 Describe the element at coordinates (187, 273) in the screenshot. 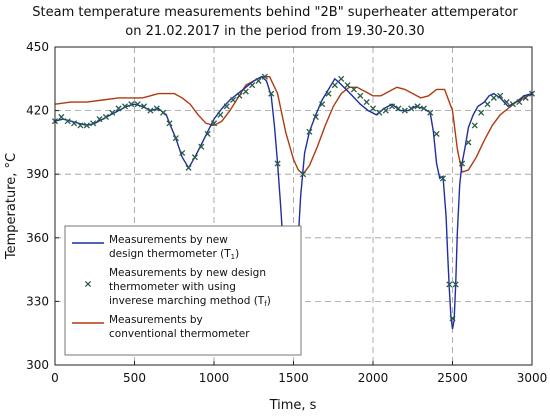

I see `legend-label-inverse-method-line-1: Measurements by new design` at that location.